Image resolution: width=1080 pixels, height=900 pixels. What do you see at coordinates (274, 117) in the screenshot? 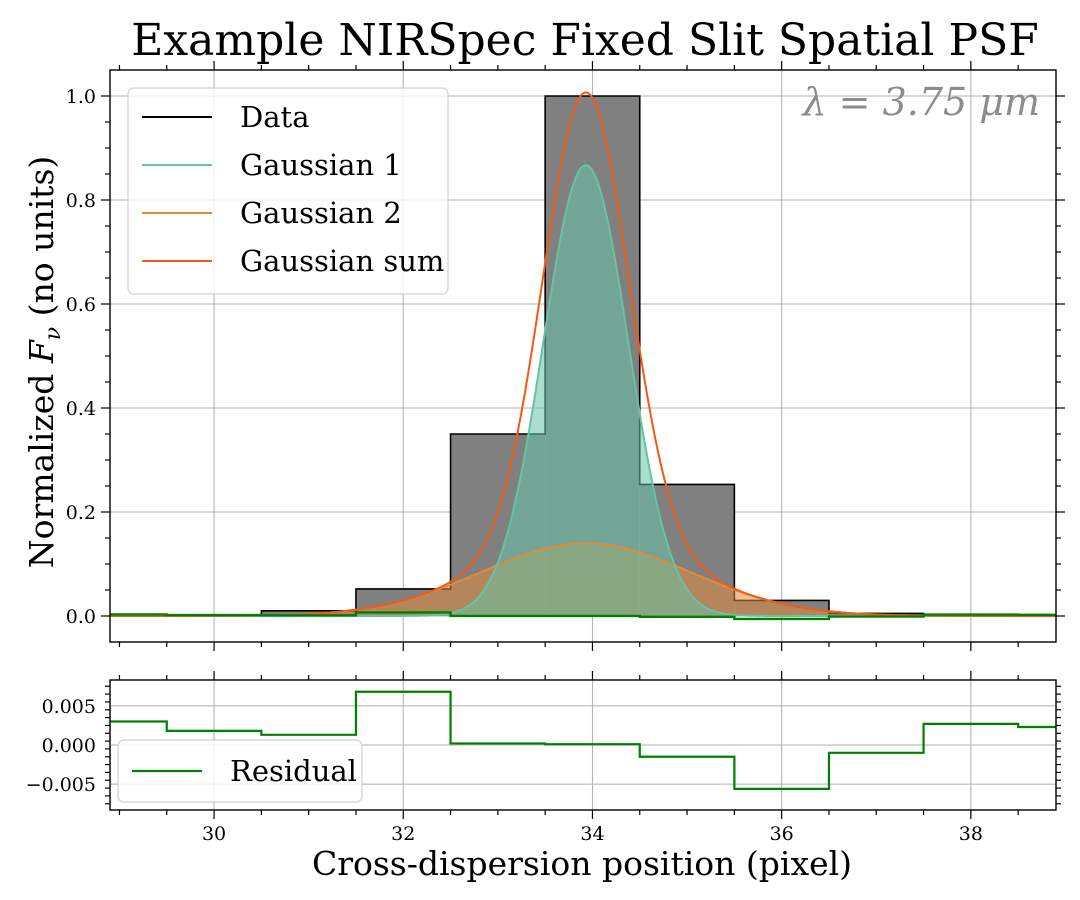
I see `legend-label-data: Data` at bounding box center [274, 117].